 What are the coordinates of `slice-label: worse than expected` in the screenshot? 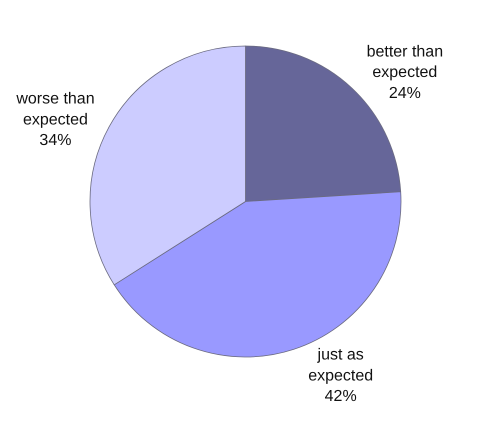 It's located at (55, 109).